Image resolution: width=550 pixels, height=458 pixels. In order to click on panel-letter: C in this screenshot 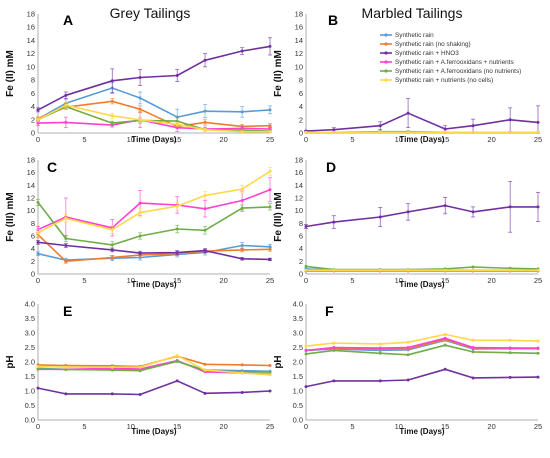, I will do `click(52, 167)`.